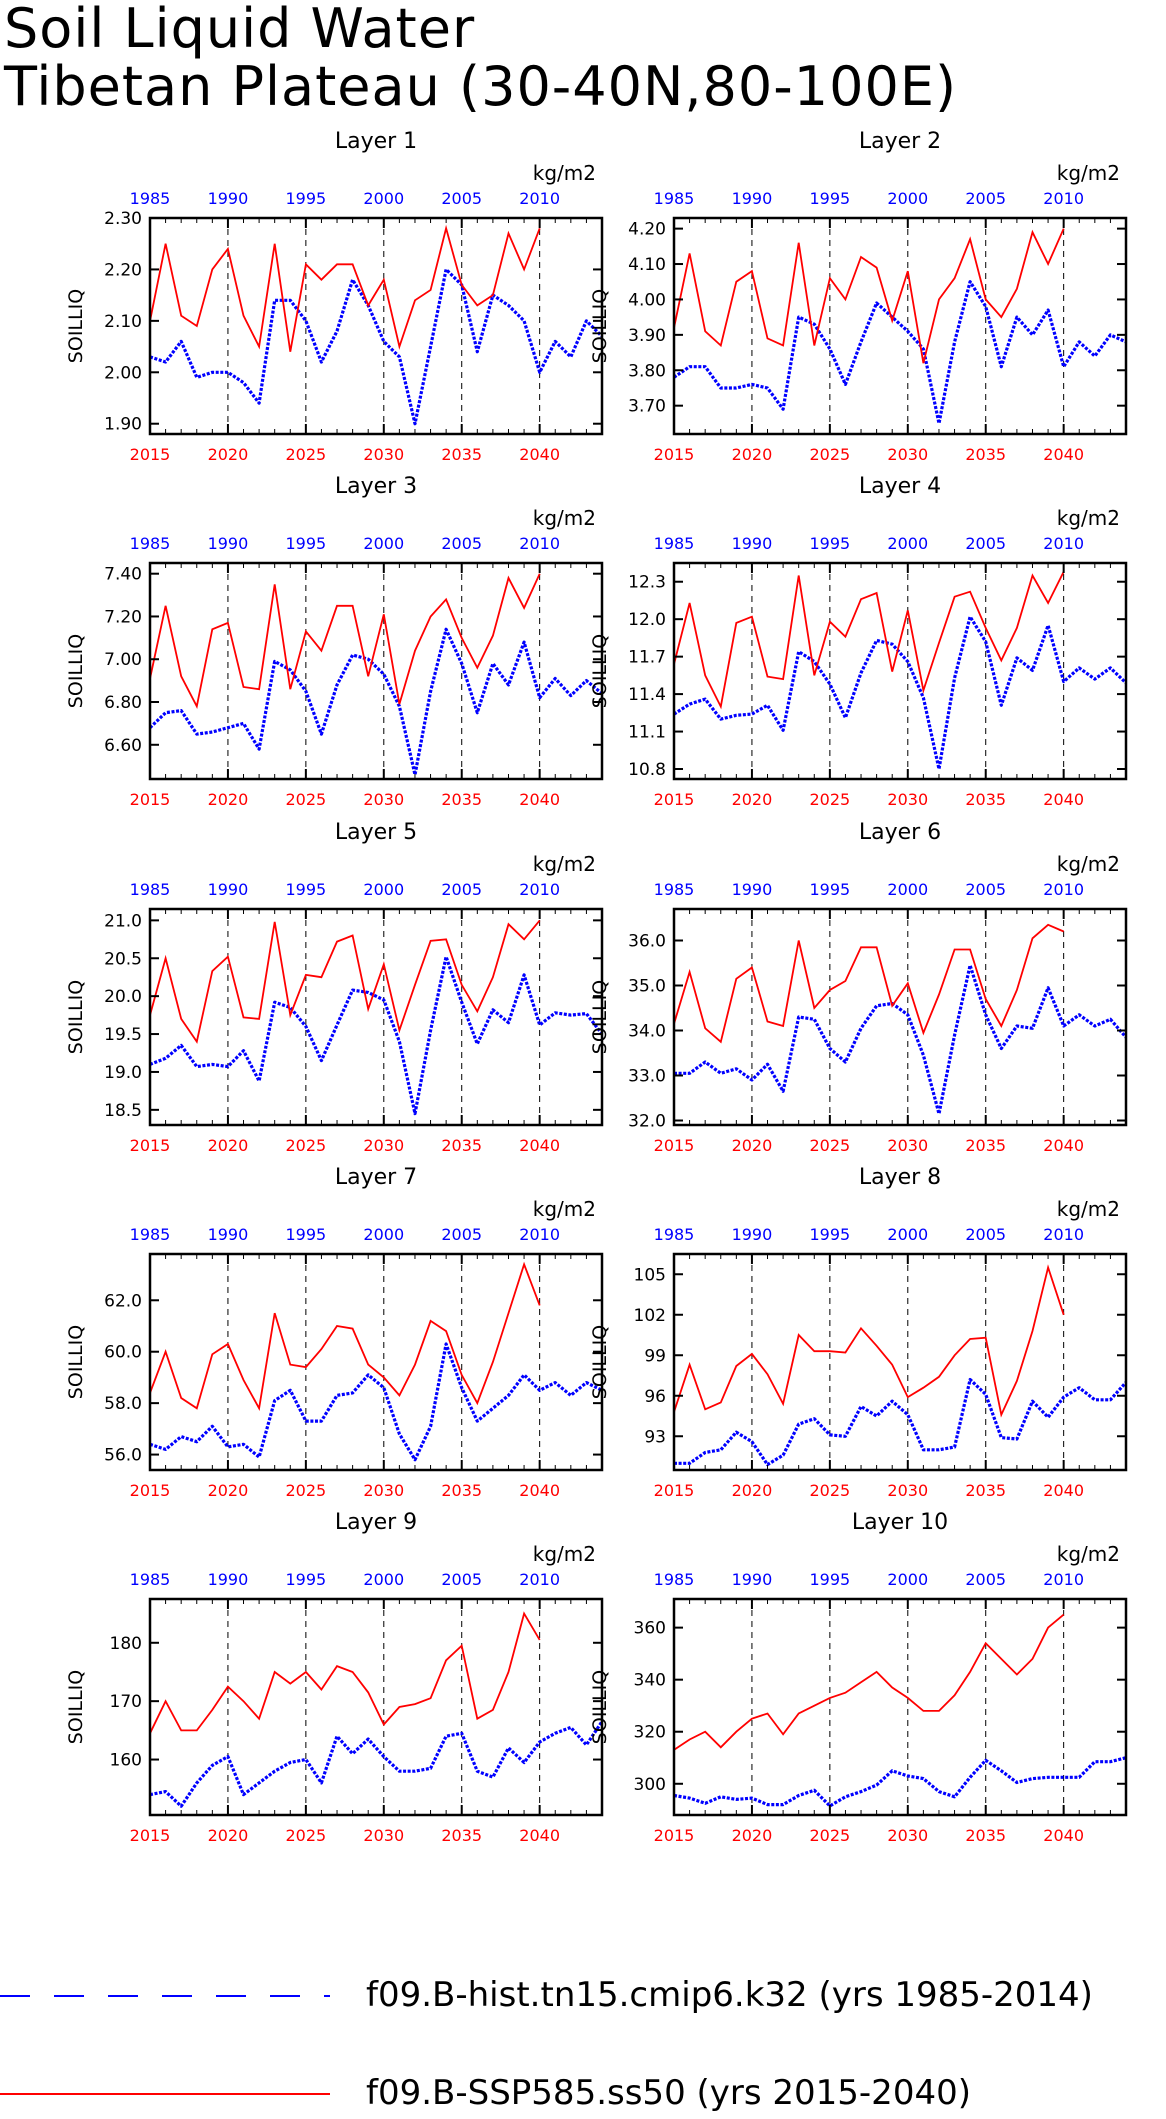 This screenshot has width=1166, height=2119. Describe the element at coordinates (900, 1522) in the screenshot. I see `layer-10-title: Layer 10` at that location.